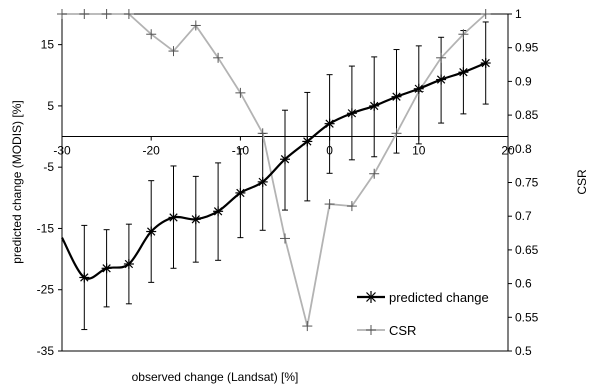  I want to click on legend-label-predicted-change: predicted change, so click(439, 297).